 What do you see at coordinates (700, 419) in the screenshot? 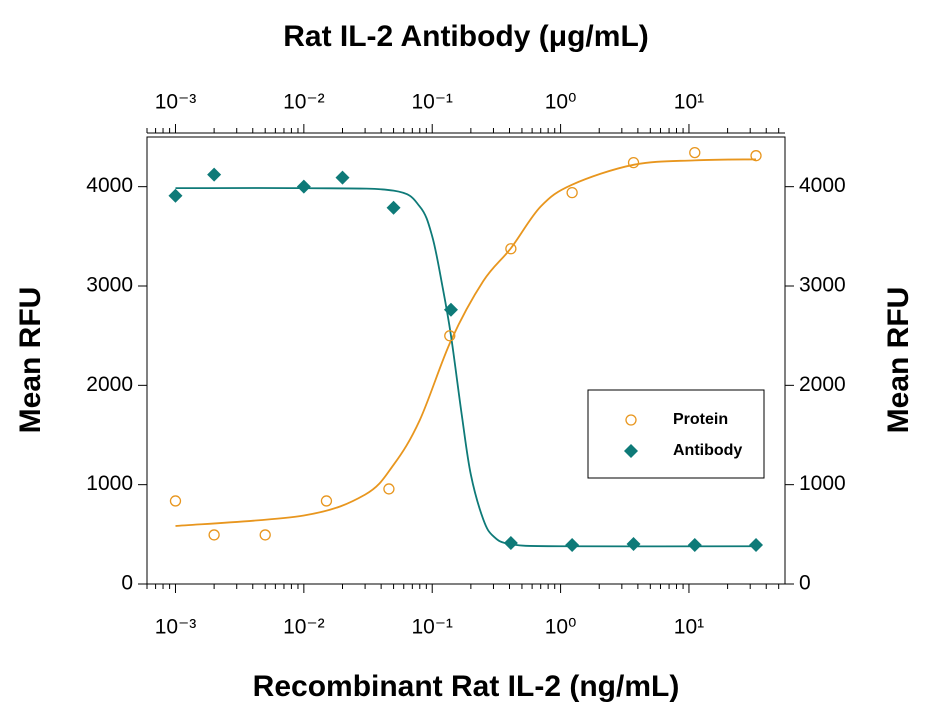
I see `legend-label: Protein` at bounding box center [700, 419].